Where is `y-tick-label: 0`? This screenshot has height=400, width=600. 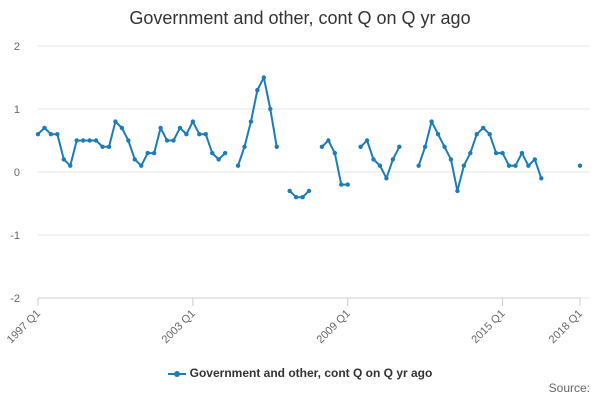 y-tick-label: 0 is located at coordinates (17, 173).